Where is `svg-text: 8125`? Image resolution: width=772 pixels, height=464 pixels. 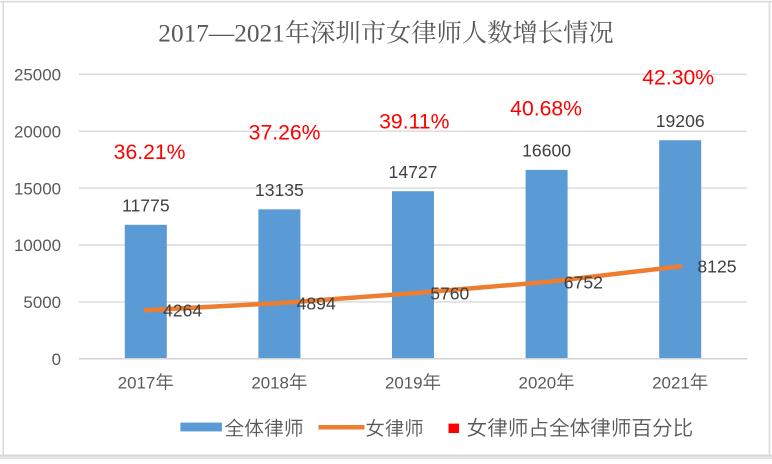 svg-text: 8125 is located at coordinates (716, 267).